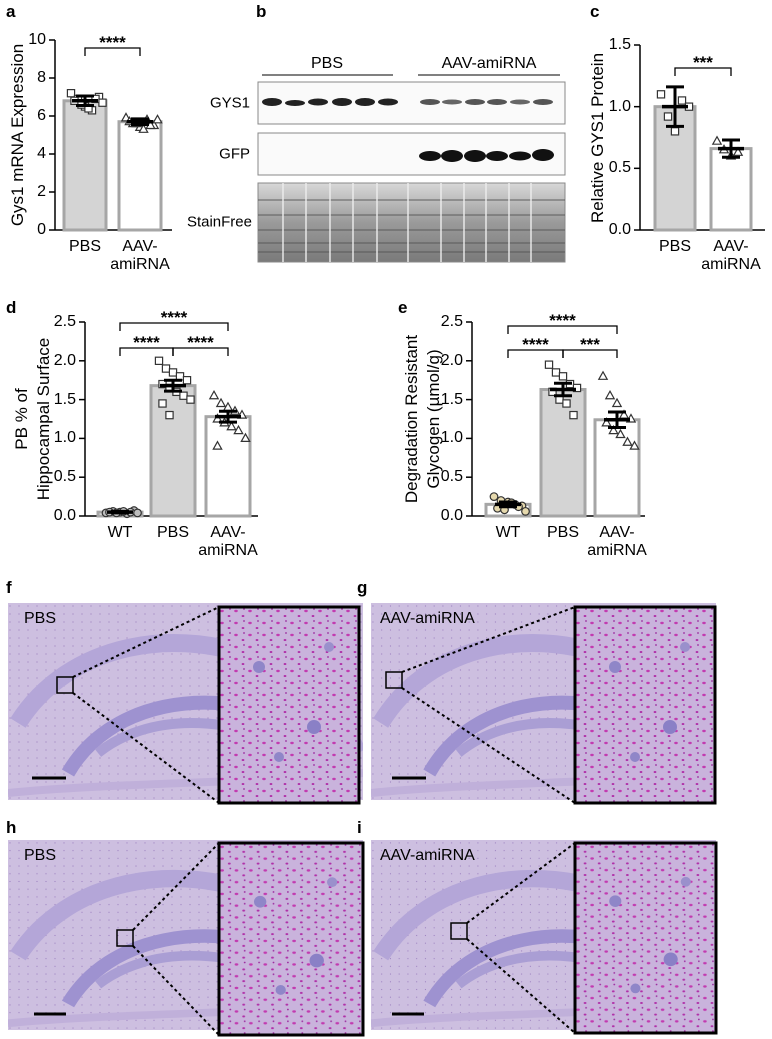 The width and height of the screenshot is (772, 1039). Describe the element at coordinates (595, 11) in the screenshot. I see `panel-letter: c` at that location.